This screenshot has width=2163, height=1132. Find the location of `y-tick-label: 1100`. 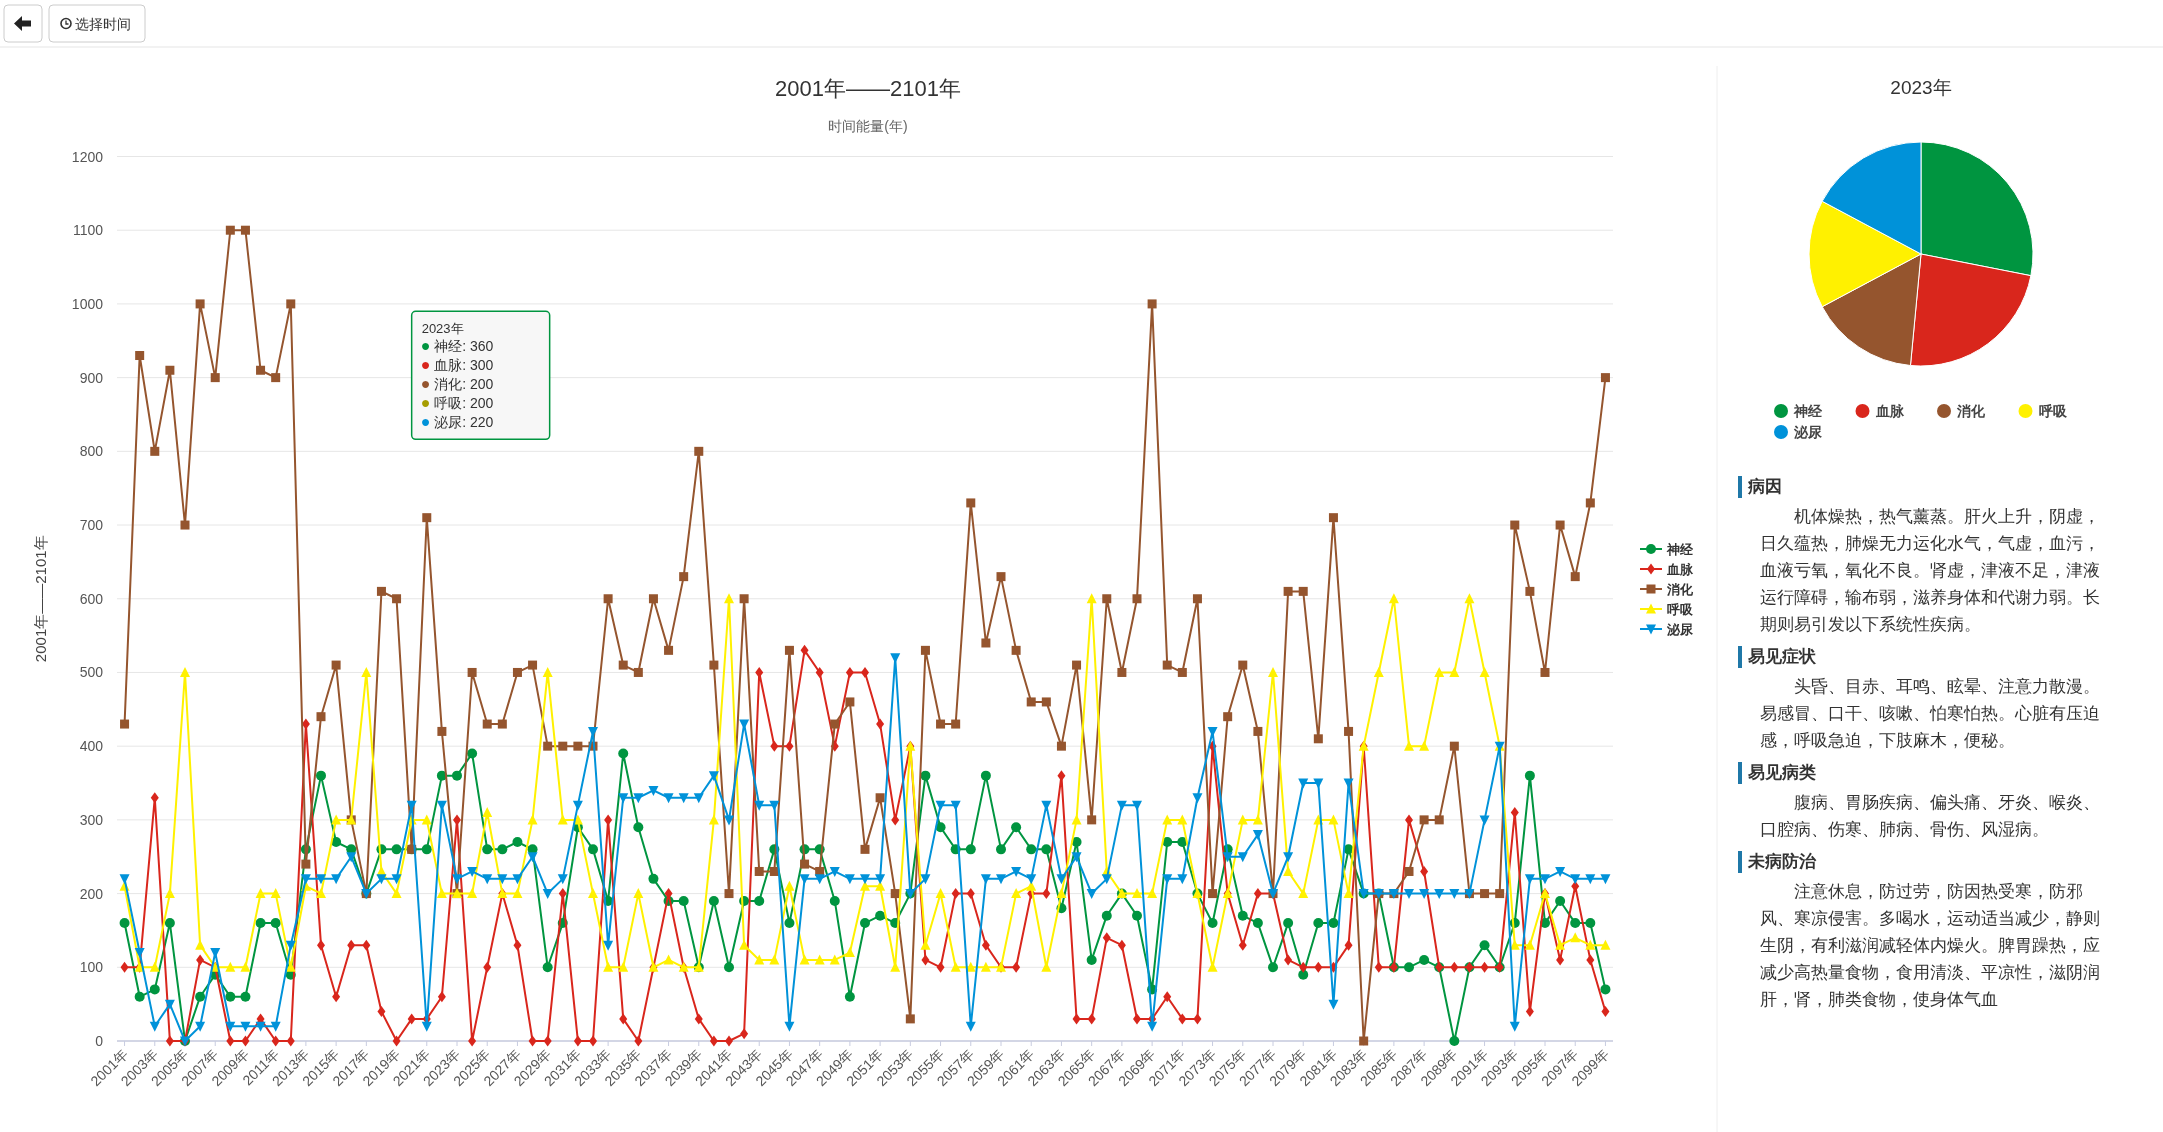

y-tick-label: 1100 is located at coordinates (88, 230).